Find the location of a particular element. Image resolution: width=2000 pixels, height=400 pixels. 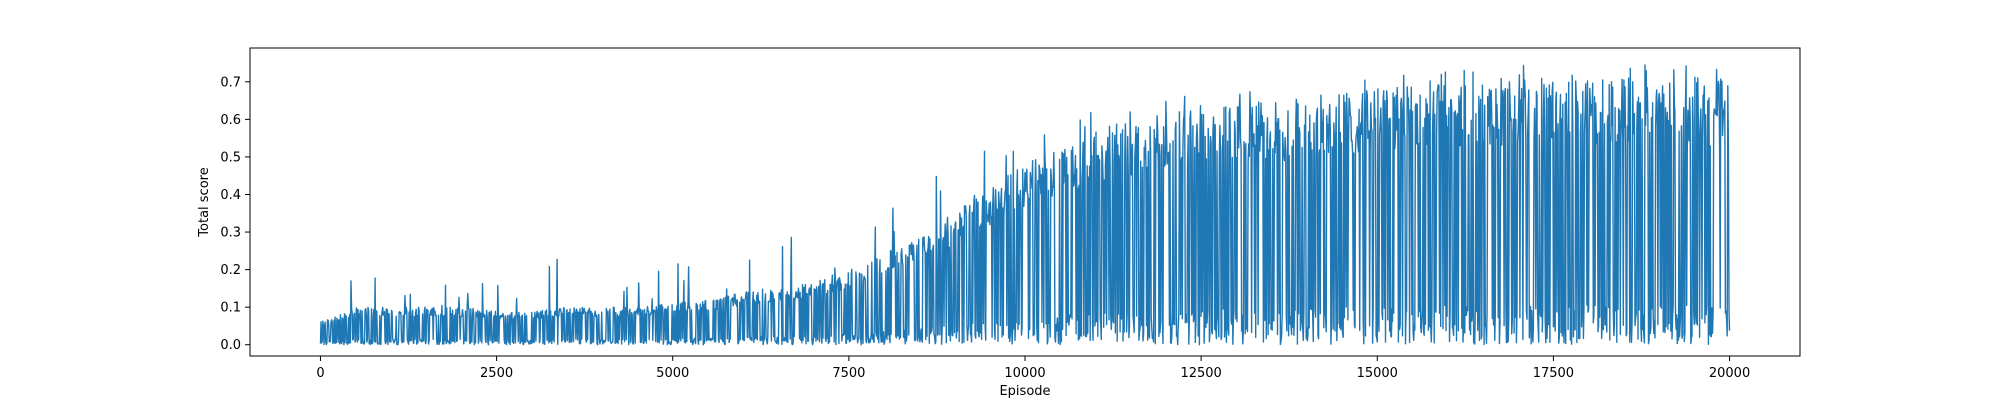

x-tick-label: 0 is located at coordinates (320, 373).